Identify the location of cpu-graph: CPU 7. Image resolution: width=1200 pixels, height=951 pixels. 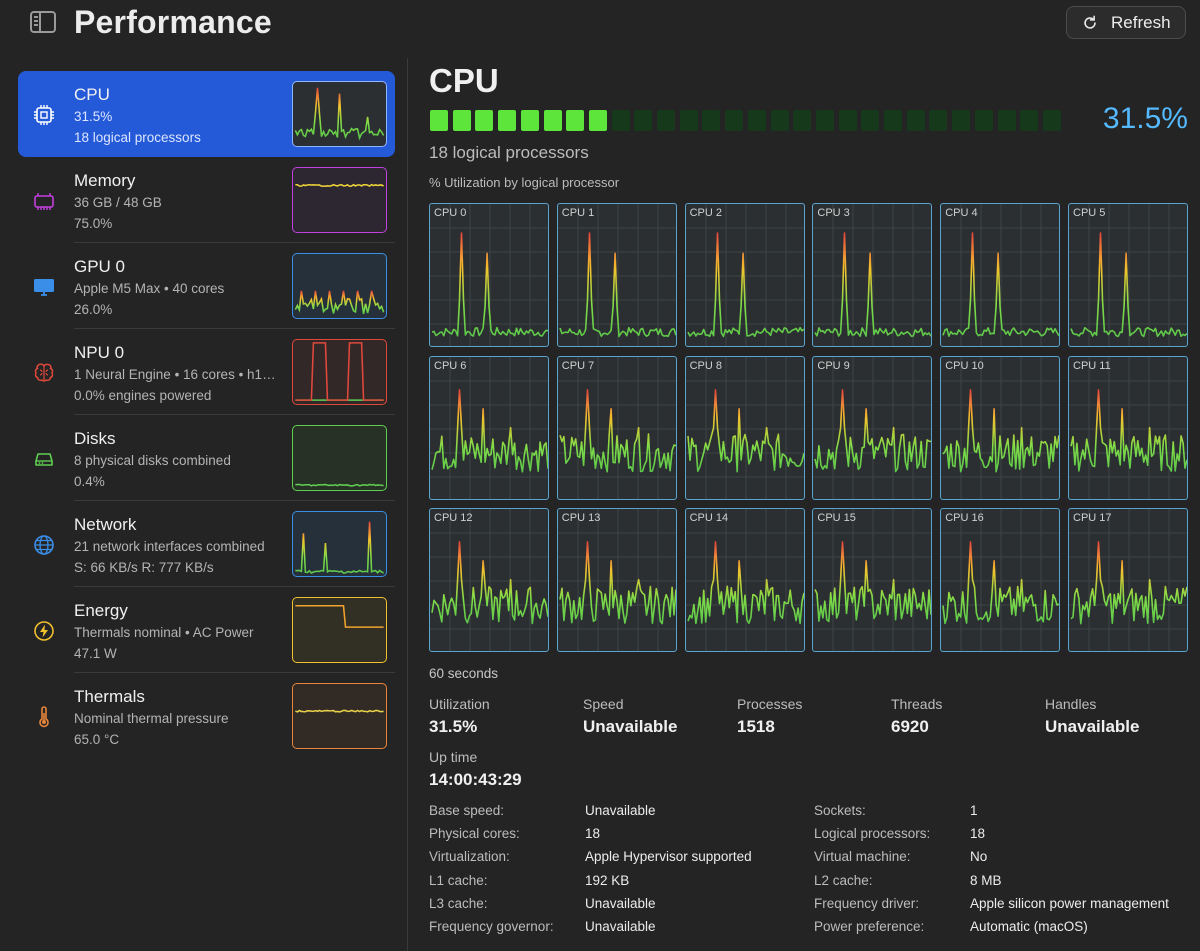
(616, 427).